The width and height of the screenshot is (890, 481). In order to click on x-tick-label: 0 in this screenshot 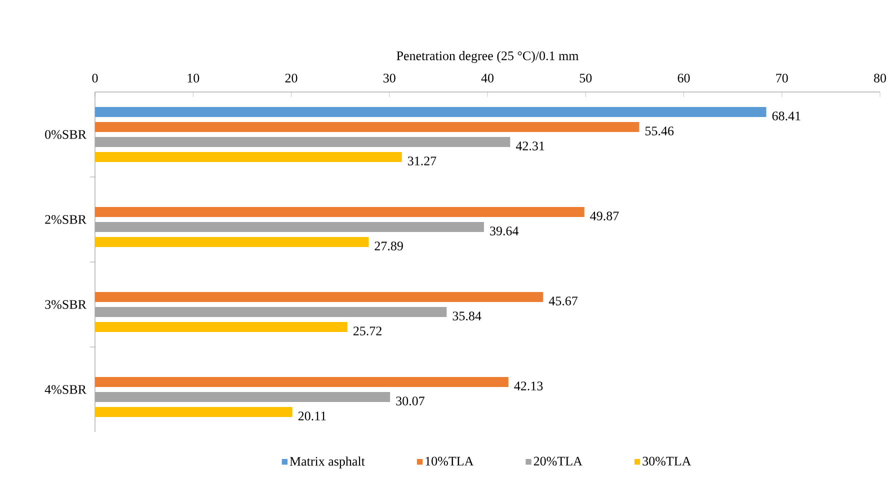, I will do `click(95, 78)`.